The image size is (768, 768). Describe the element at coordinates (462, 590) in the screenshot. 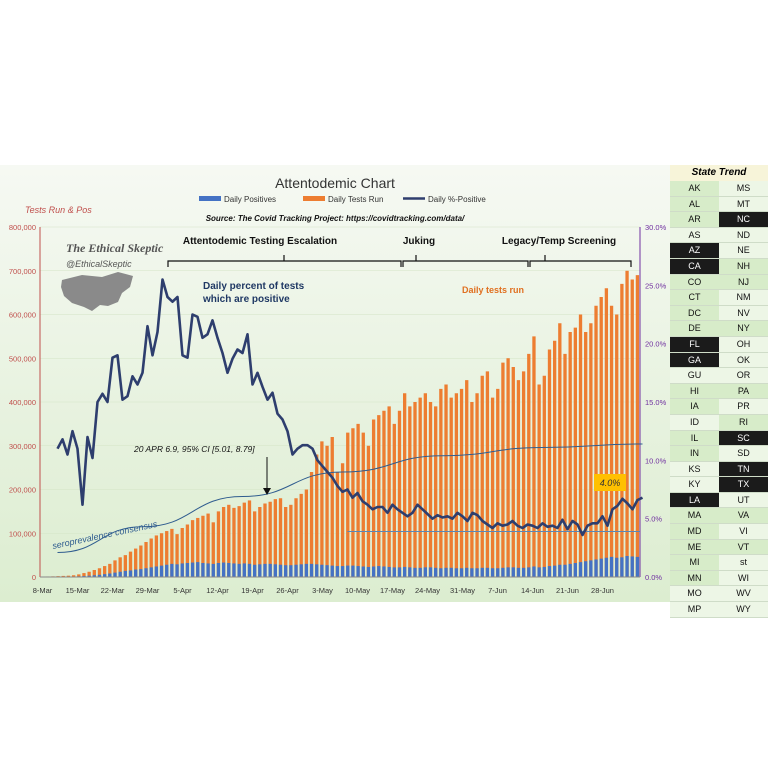

I see `x-tick-label: 31-May` at that location.